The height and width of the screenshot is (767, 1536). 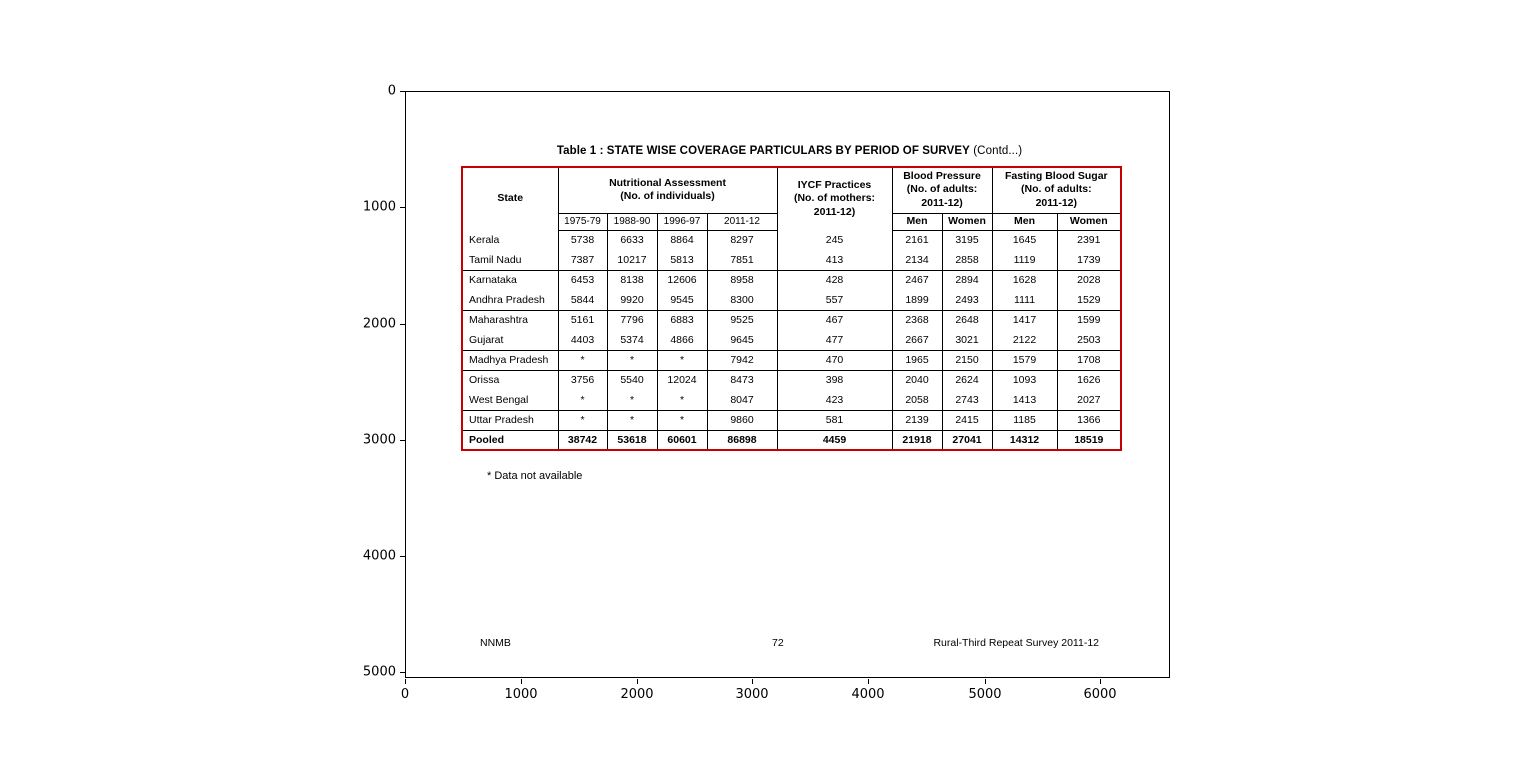 I want to click on value-cell: 245, so click(x=834, y=240).